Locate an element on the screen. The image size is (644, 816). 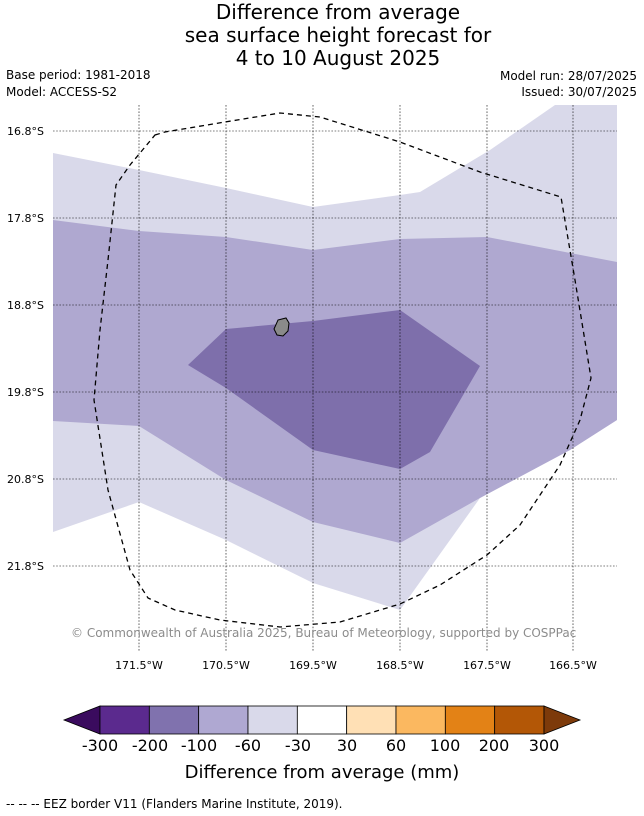
longitude-label: 167.5°W is located at coordinates (487, 665).